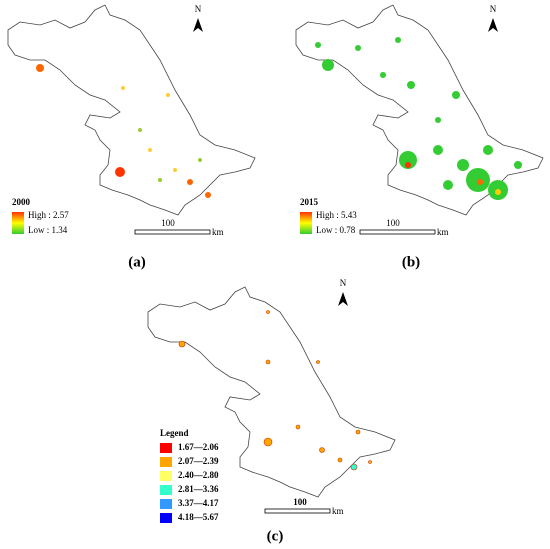 Image resolution: width=550 pixels, height=549 pixels. What do you see at coordinates (336, 215) in the screenshot?
I see `legend-high: High : 5.43` at bounding box center [336, 215].